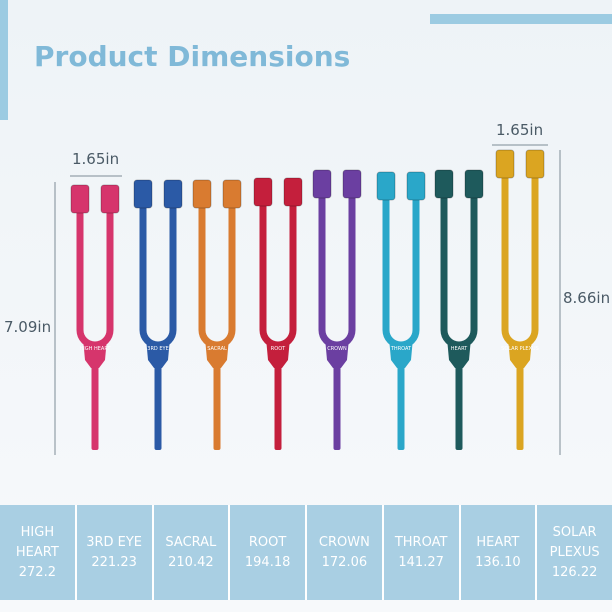  I want to click on spec-cell: SACRAL 210.42, so click(191, 552).